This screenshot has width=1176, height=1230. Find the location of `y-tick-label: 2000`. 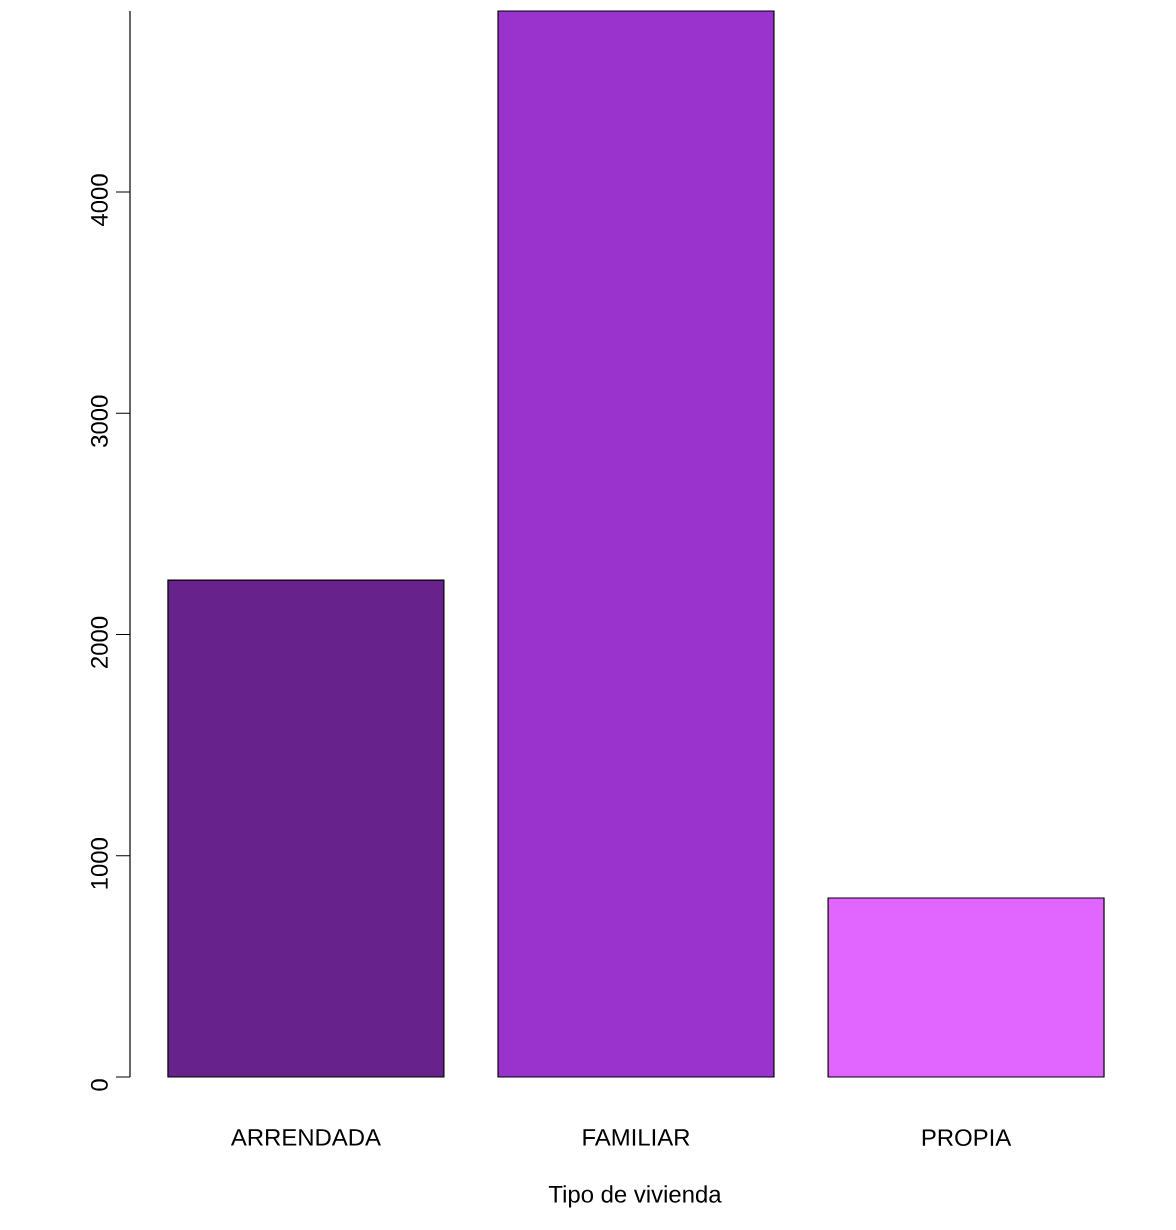

y-tick-label: 2000 is located at coordinates (99, 642).